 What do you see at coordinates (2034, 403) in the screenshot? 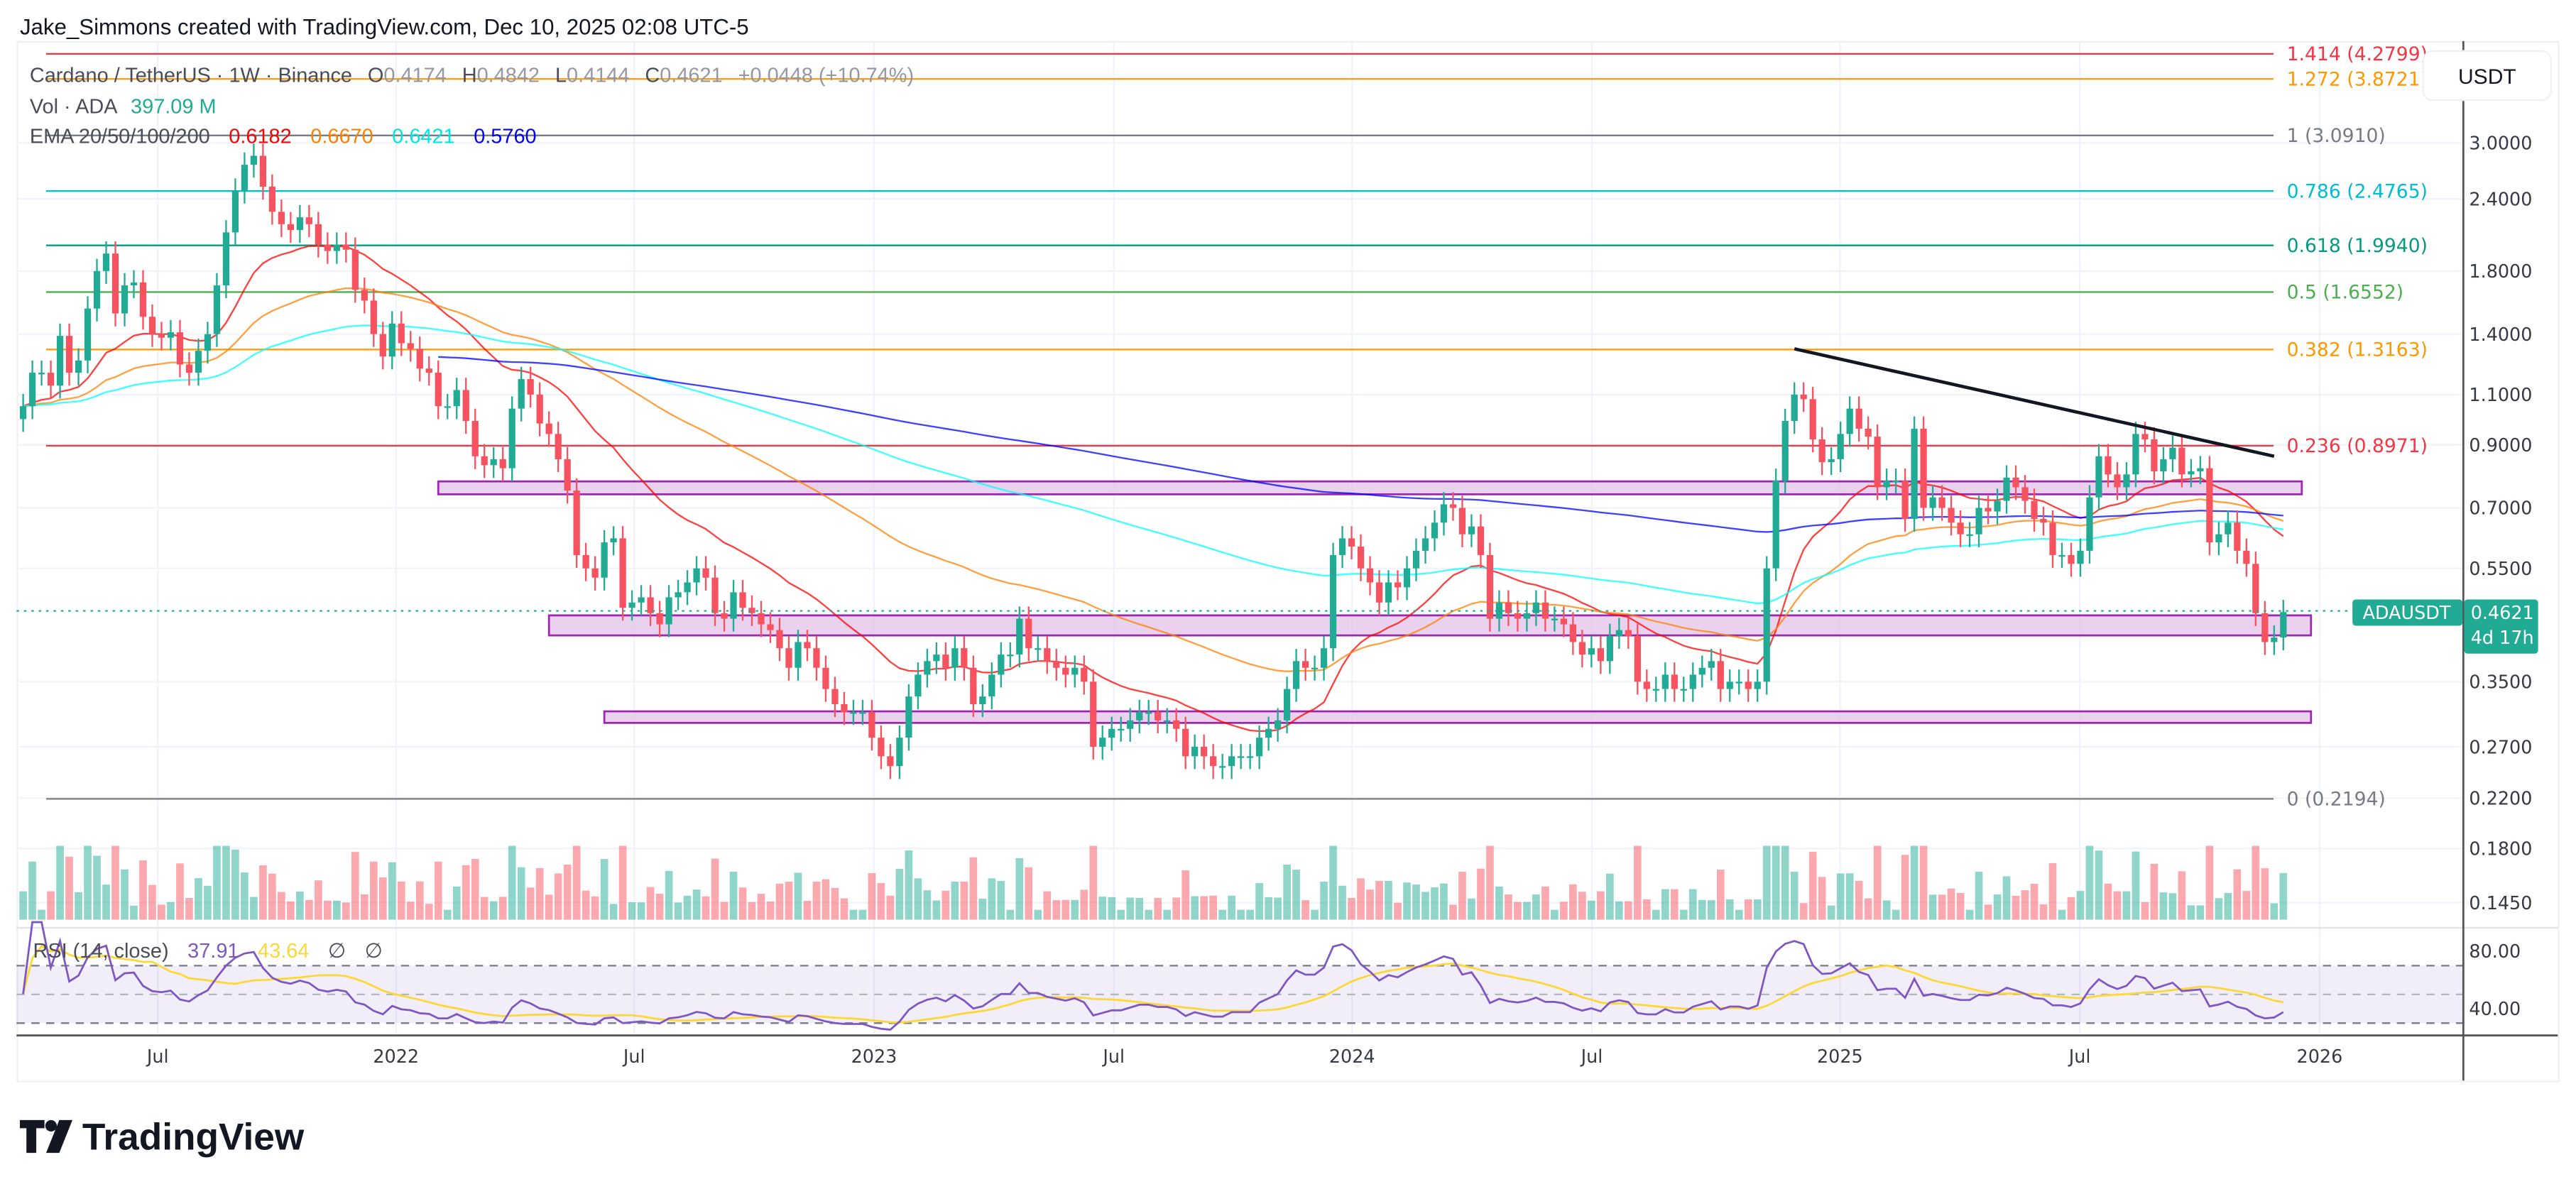
I see `trendline` at bounding box center [2034, 403].